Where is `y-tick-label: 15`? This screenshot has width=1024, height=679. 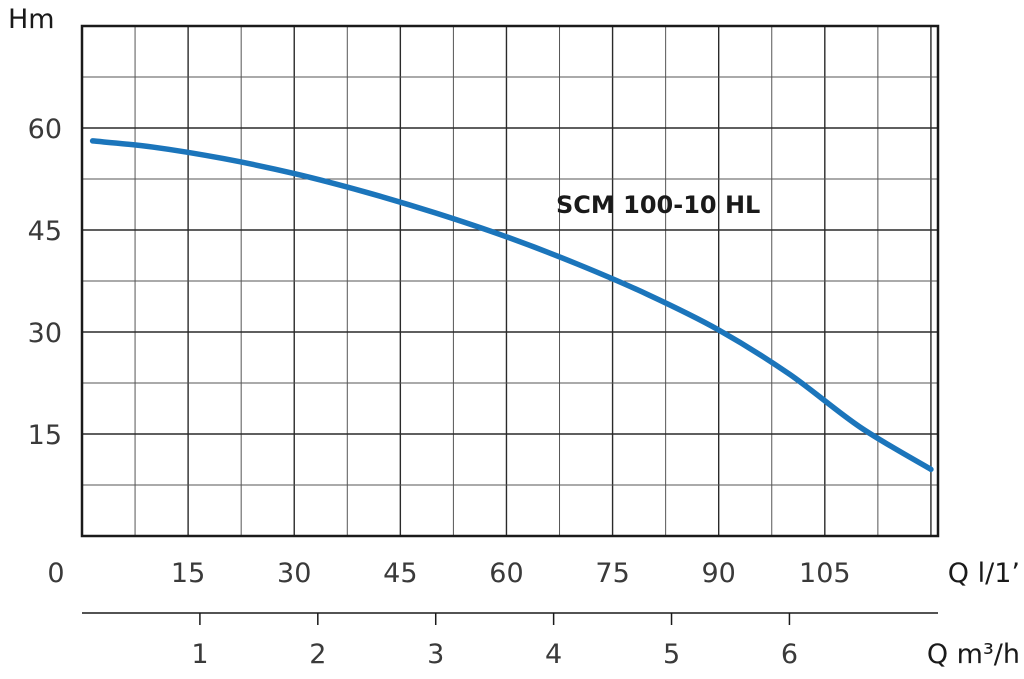 y-tick-label: 15 is located at coordinates (45, 435).